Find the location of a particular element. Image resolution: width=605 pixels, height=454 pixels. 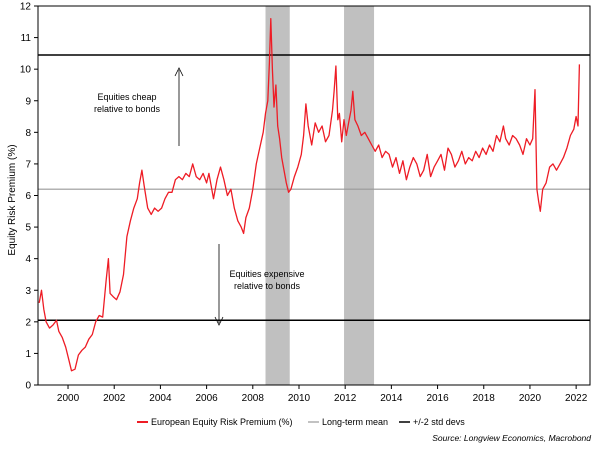

x-tick-label-2008: 2008 is located at coordinates (253, 398).